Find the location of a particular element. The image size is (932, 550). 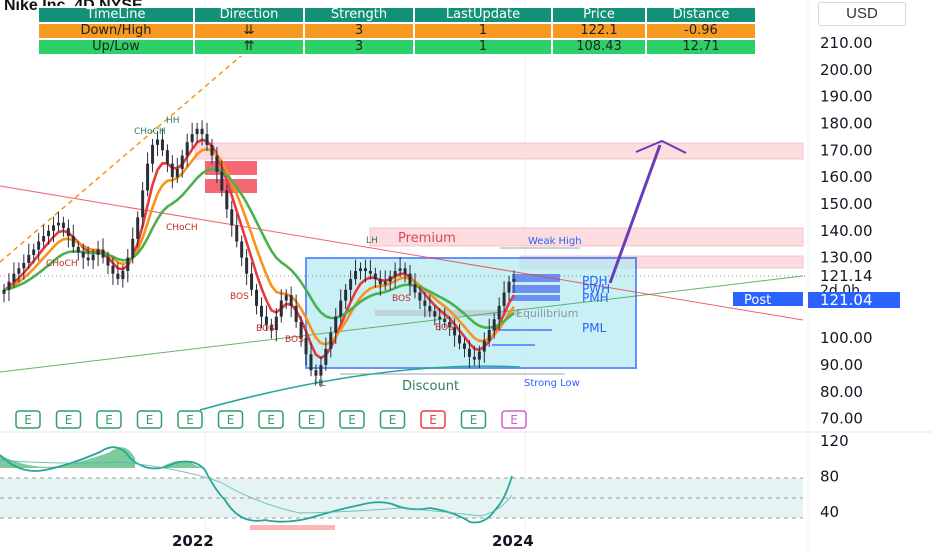

last-price-badge: 121.14 2d 0h Post 121.04 is located at coordinates (816, 288).